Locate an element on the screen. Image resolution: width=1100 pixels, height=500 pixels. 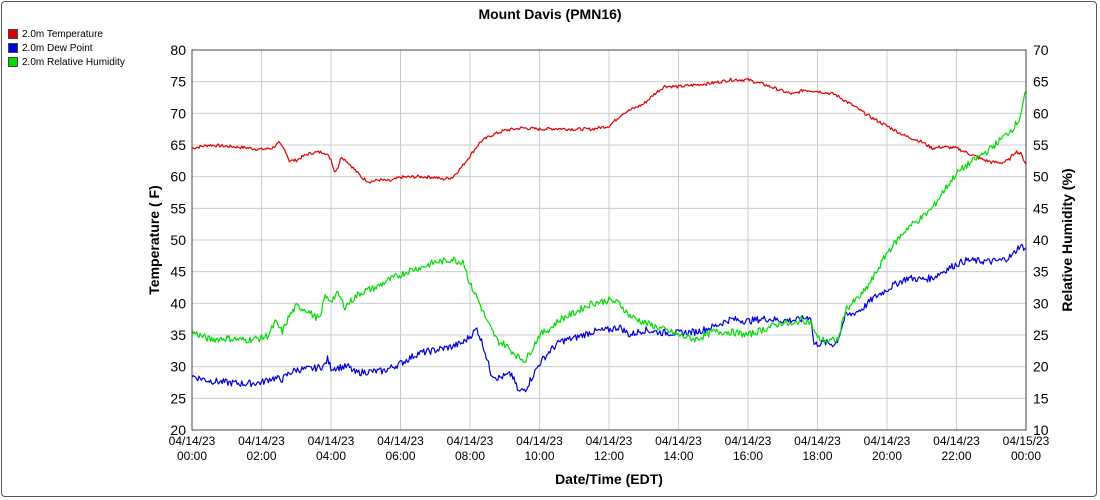
legend-item: 2.0m Temperature is located at coordinates (66, 34).